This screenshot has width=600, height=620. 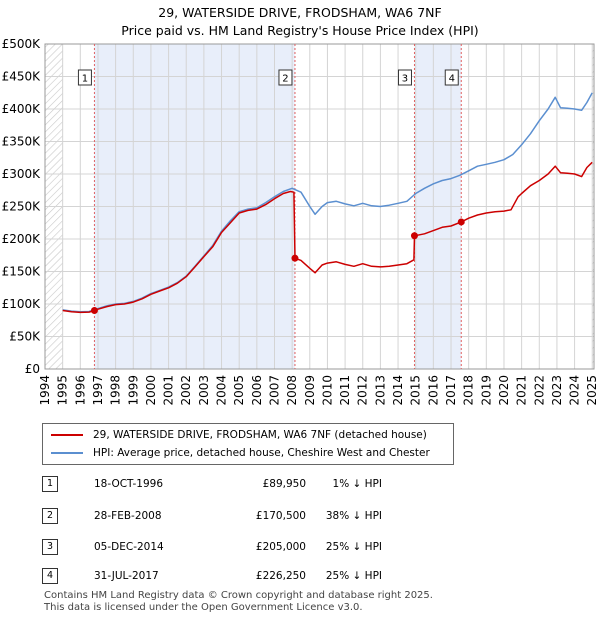 I want to click on x-tick-label: 1996, so click(x=80, y=390).